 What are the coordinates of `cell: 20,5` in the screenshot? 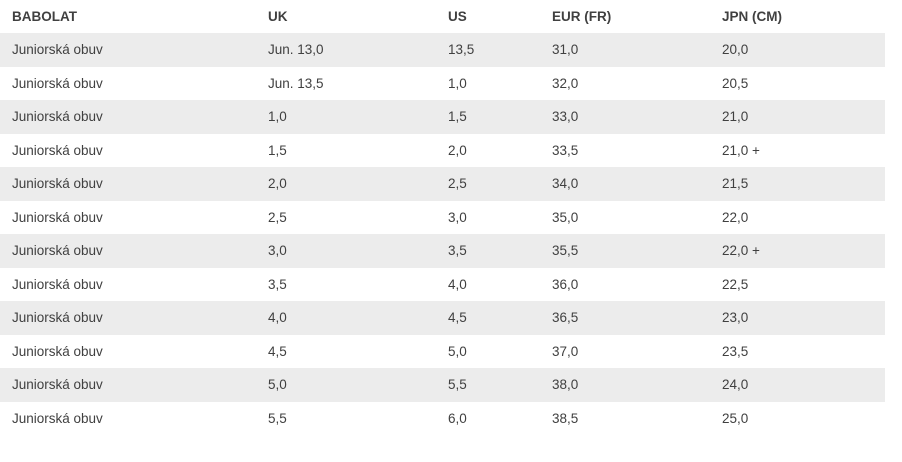 It's located at (735, 83).